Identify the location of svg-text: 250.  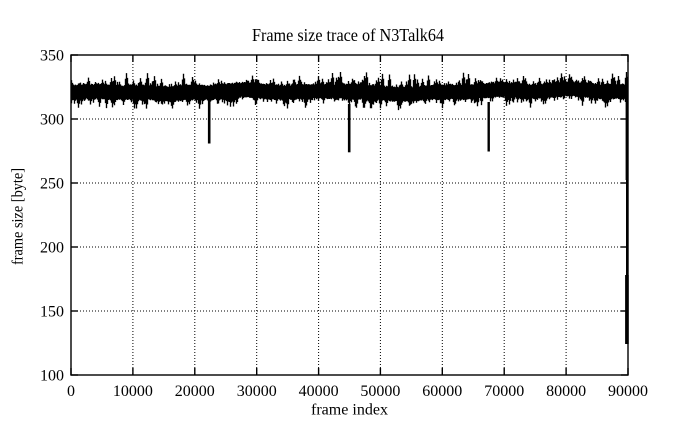
(52, 183).